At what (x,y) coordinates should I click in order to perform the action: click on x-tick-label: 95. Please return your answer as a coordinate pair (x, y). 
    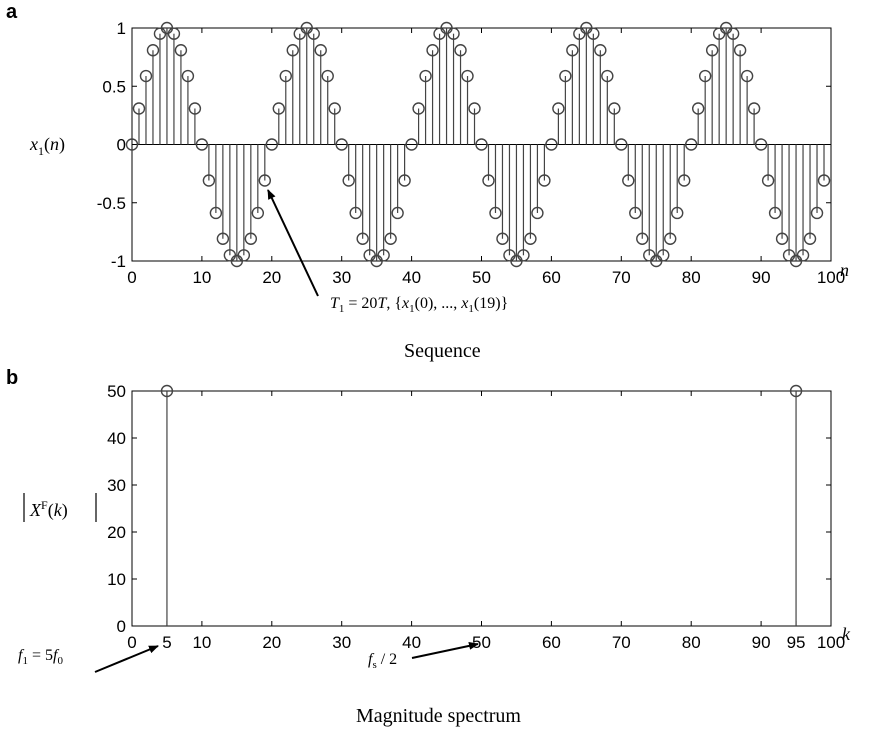
    Looking at the image, I should click on (796, 642).